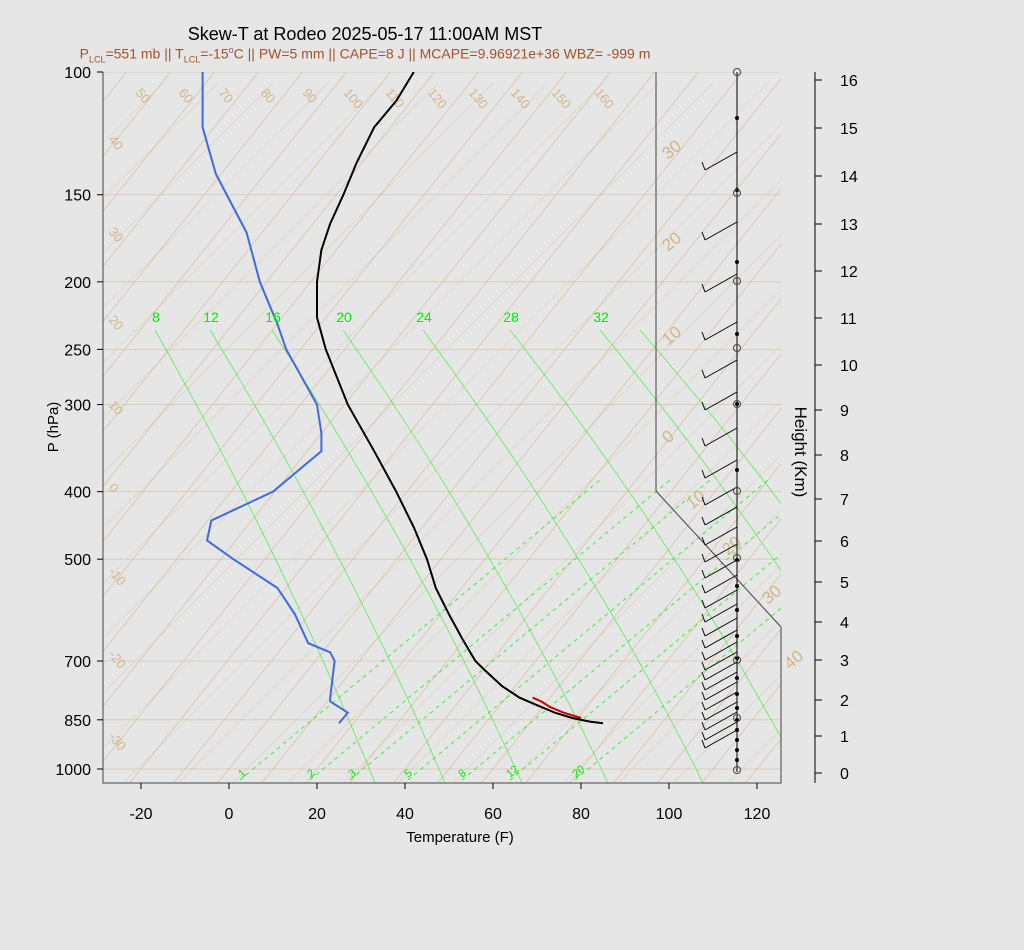  I want to click on x-tick-label: 120, so click(757, 814).